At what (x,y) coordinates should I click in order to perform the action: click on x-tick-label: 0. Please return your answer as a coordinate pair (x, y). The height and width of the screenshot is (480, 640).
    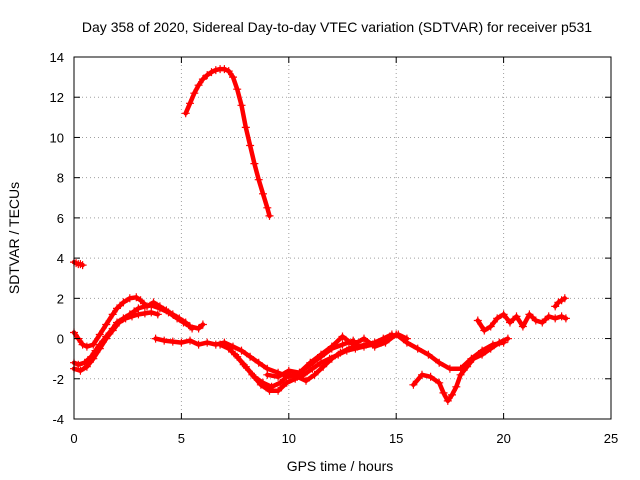
    Looking at the image, I should click on (73, 438).